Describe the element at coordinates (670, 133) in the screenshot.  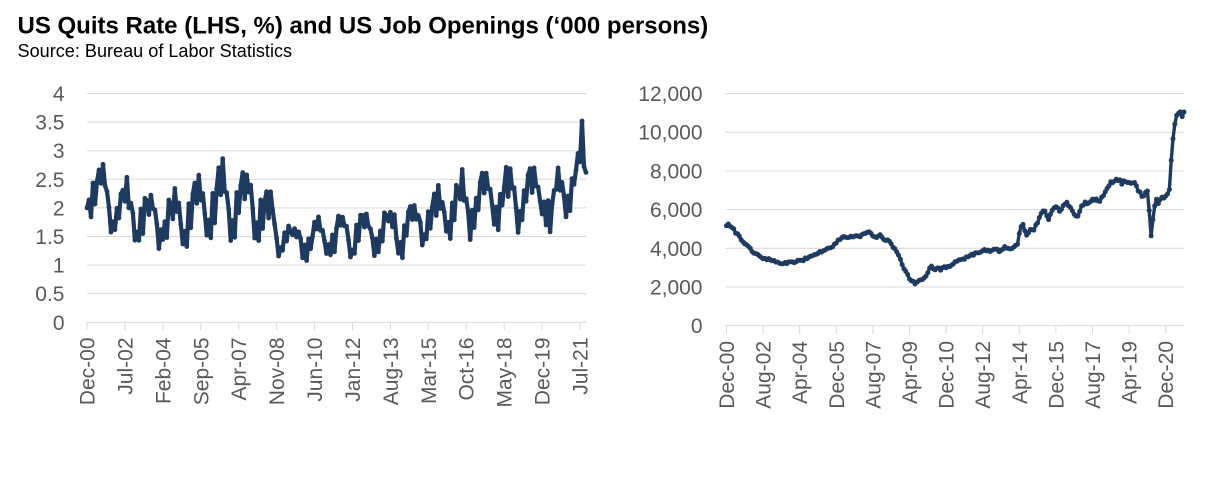
I see `svg-text: 10,000` at that location.